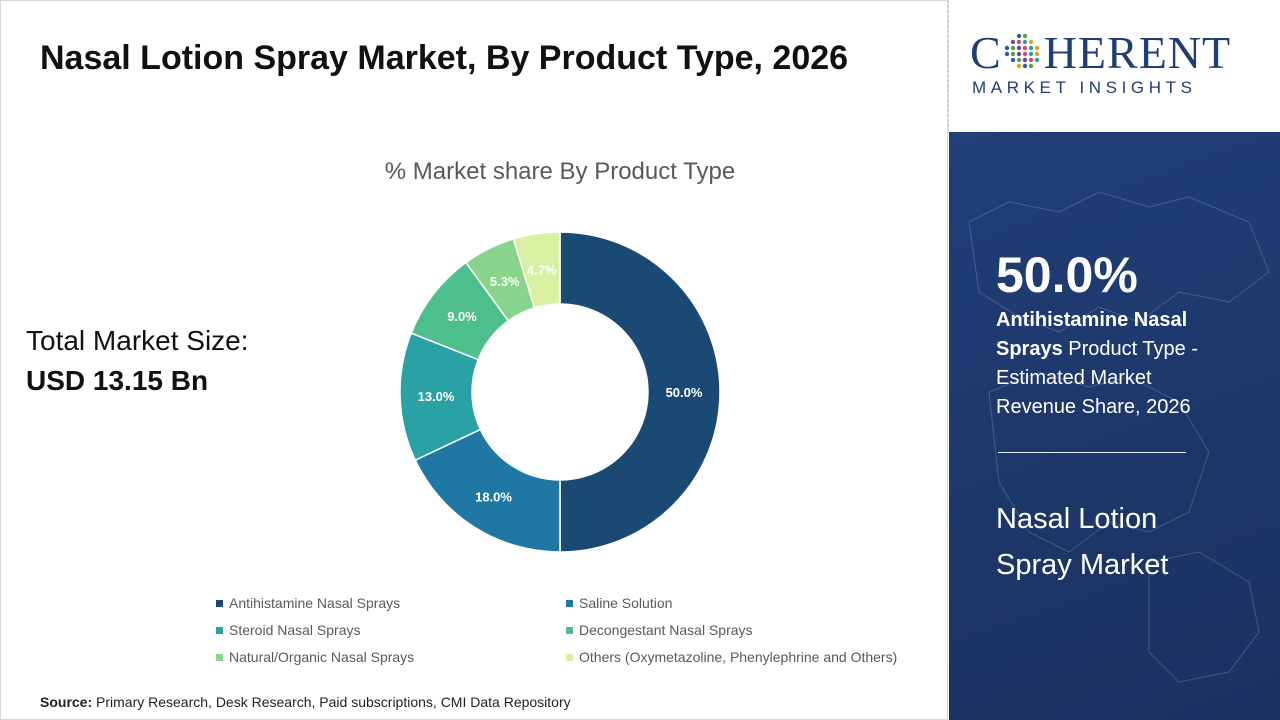 This screenshot has height=720, width=1280. What do you see at coordinates (295, 630) in the screenshot?
I see `legend-label: Steroid Nasal Sprays` at bounding box center [295, 630].